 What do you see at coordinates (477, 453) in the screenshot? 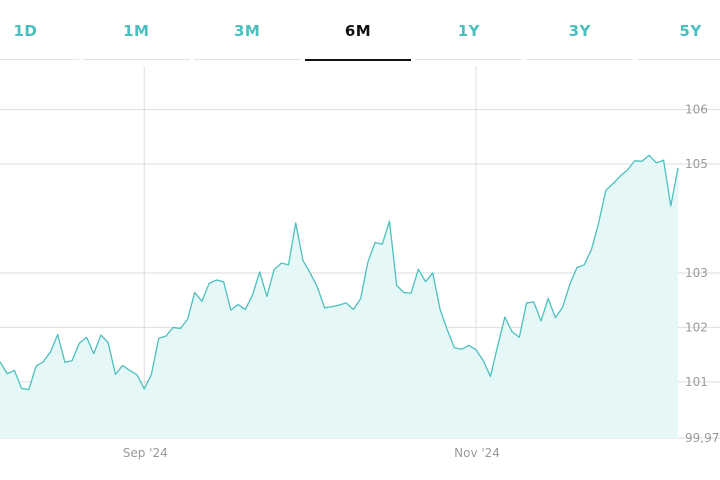
I see `x-tick-label-1: Nov '24` at bounding box center [477, 453].